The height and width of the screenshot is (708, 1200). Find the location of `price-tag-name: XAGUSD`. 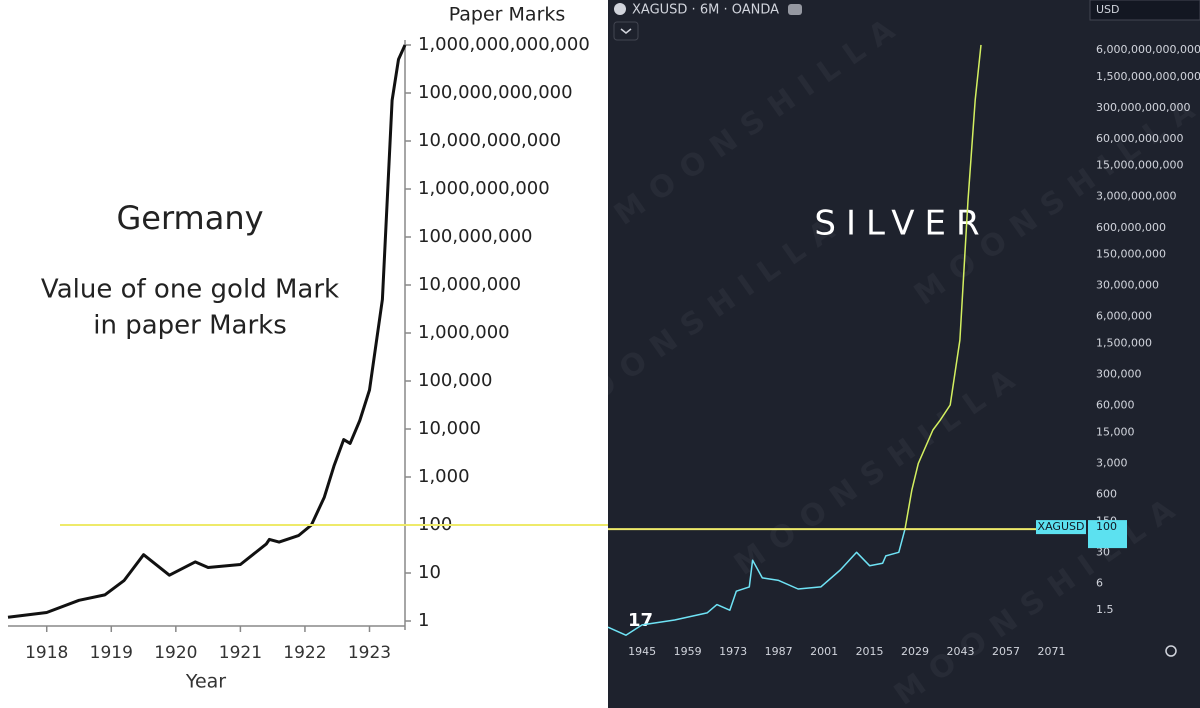

price-tag-name: XAGUSD is located at coordinates (1061, 526).